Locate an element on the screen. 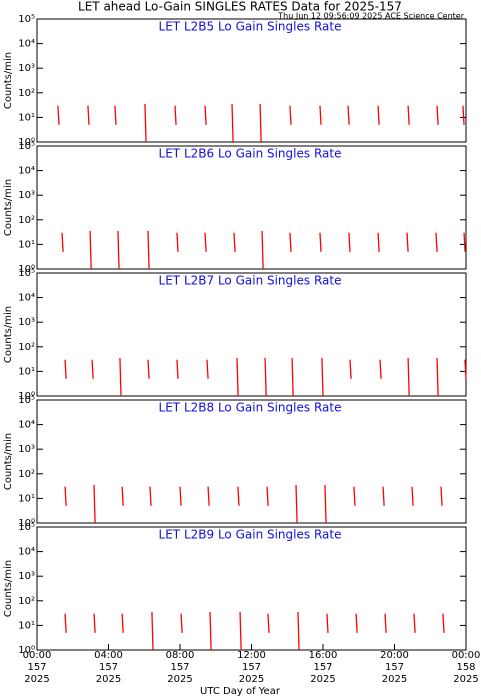 This screenshot has height=700, width=481. panel-title: LET L2B9 Lo Gain Singles Rate is located at coordinates (250, 535).